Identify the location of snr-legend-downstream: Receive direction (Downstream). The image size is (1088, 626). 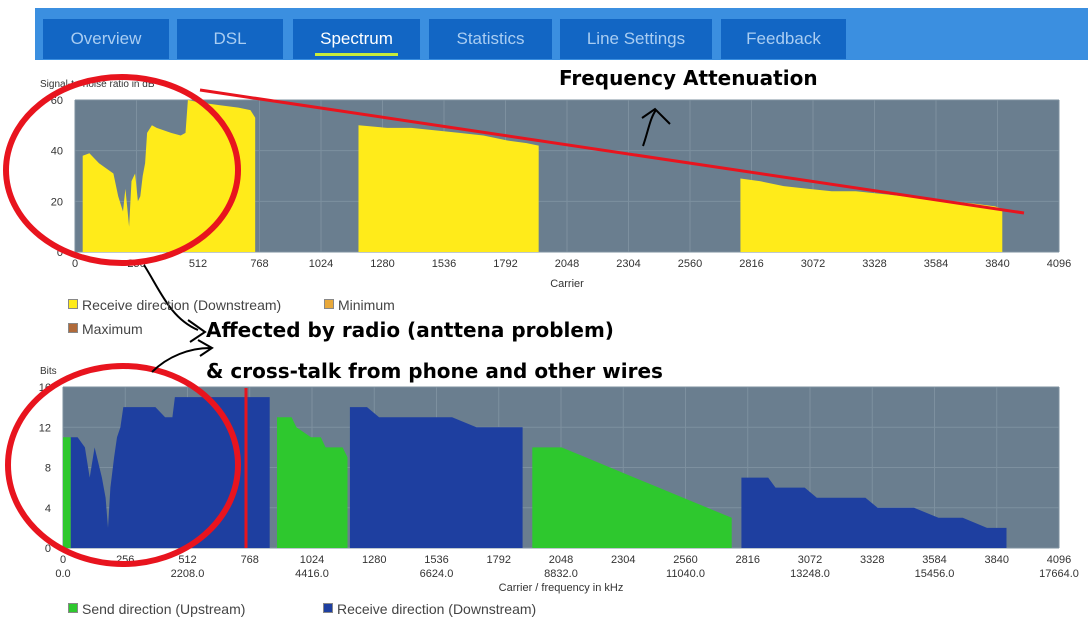
(174, 305).